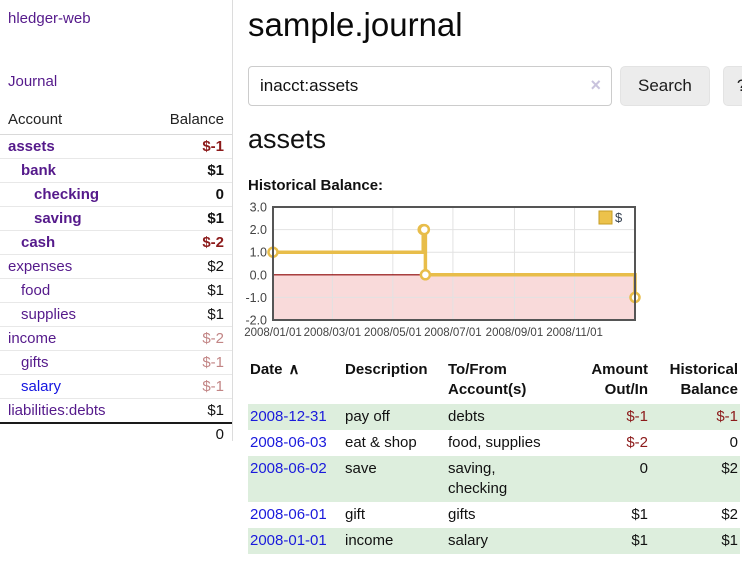 Image resolution: width=742 pixels, height=582 pixels. I want to click on account-row: checking 0, so click(116, 195).